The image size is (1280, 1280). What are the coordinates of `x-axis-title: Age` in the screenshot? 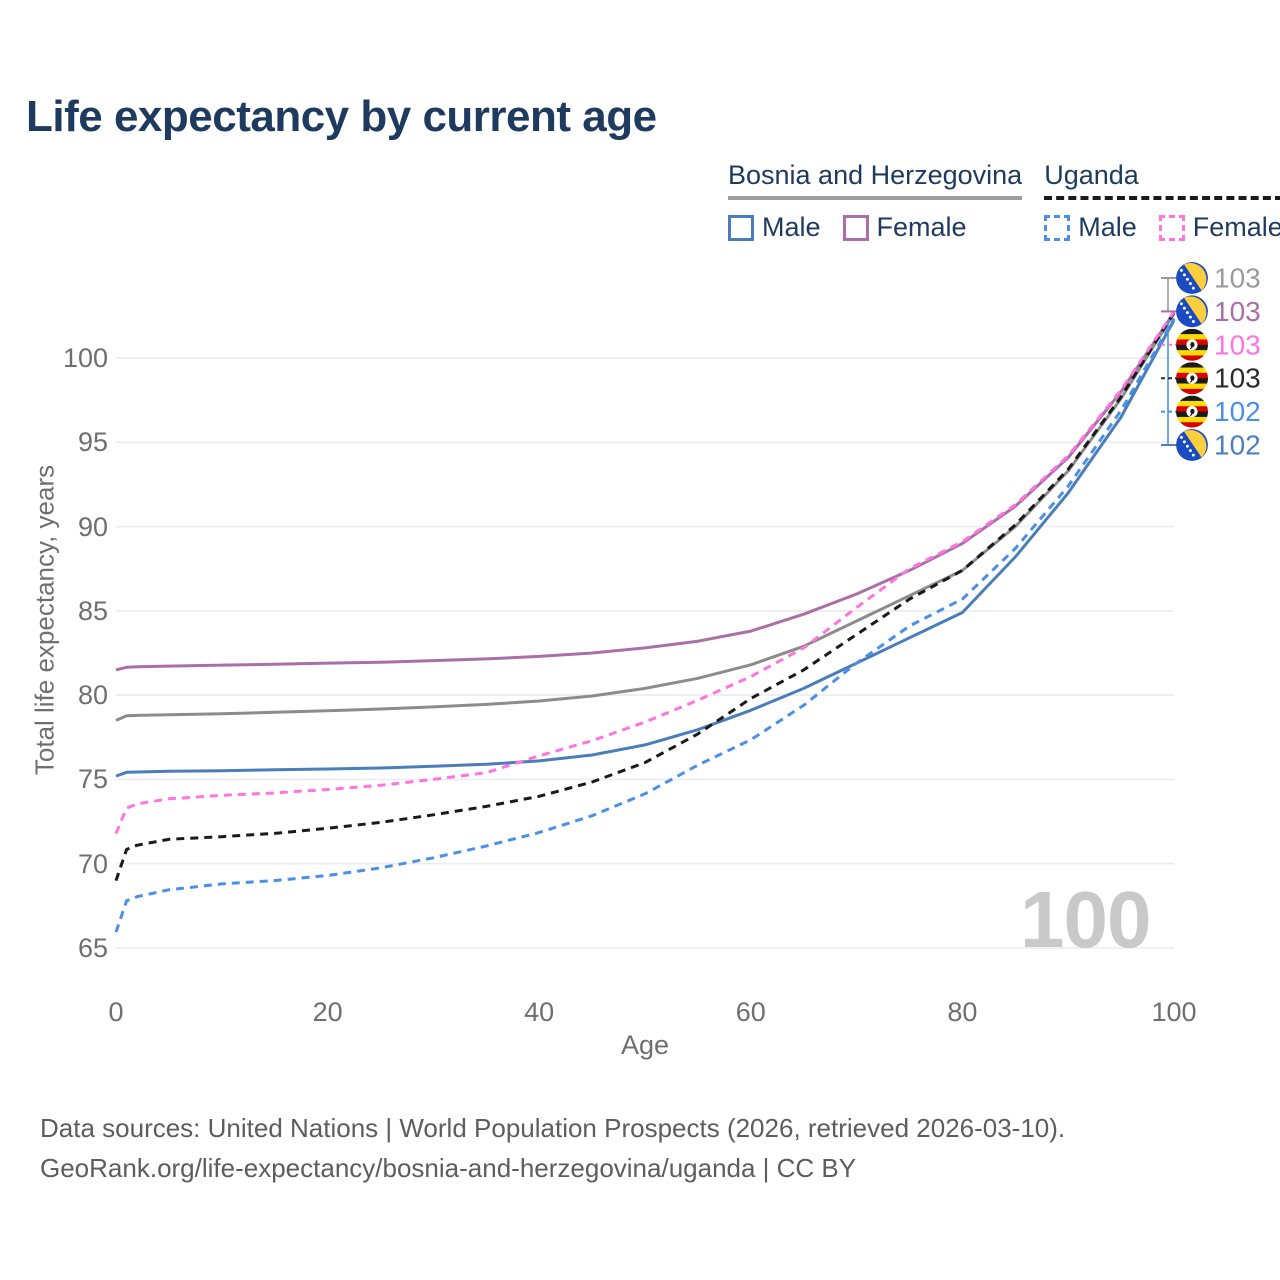 It's located at (645, 1045).